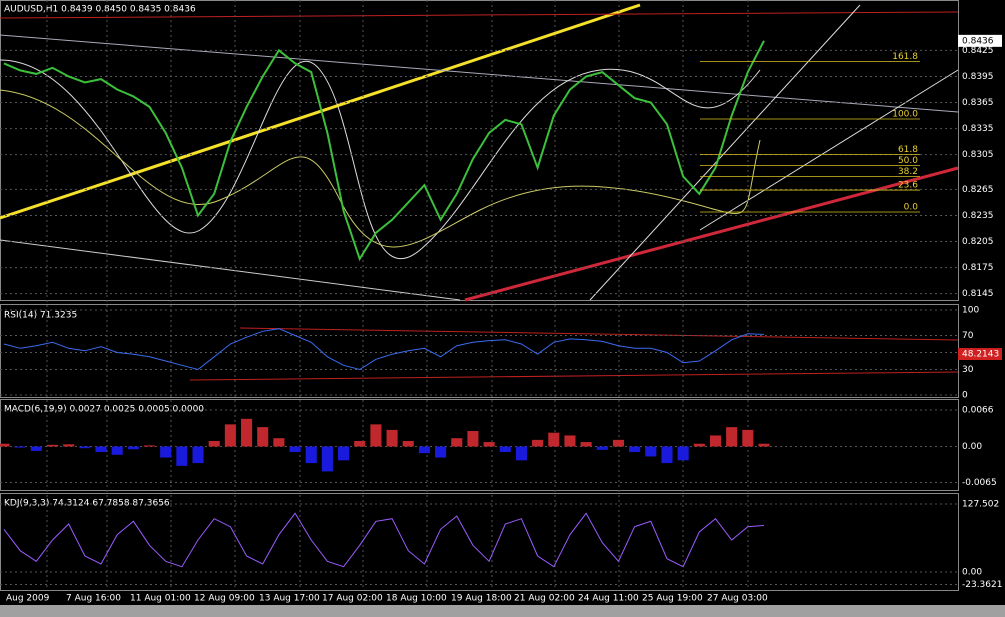 The height and width of the screenshot is (617, 1005). What do you see at coordinates (352, 599) in the screenshot?
I see `x-tick-label: 17 Aug 02:00` at bounding box center [352, 599].